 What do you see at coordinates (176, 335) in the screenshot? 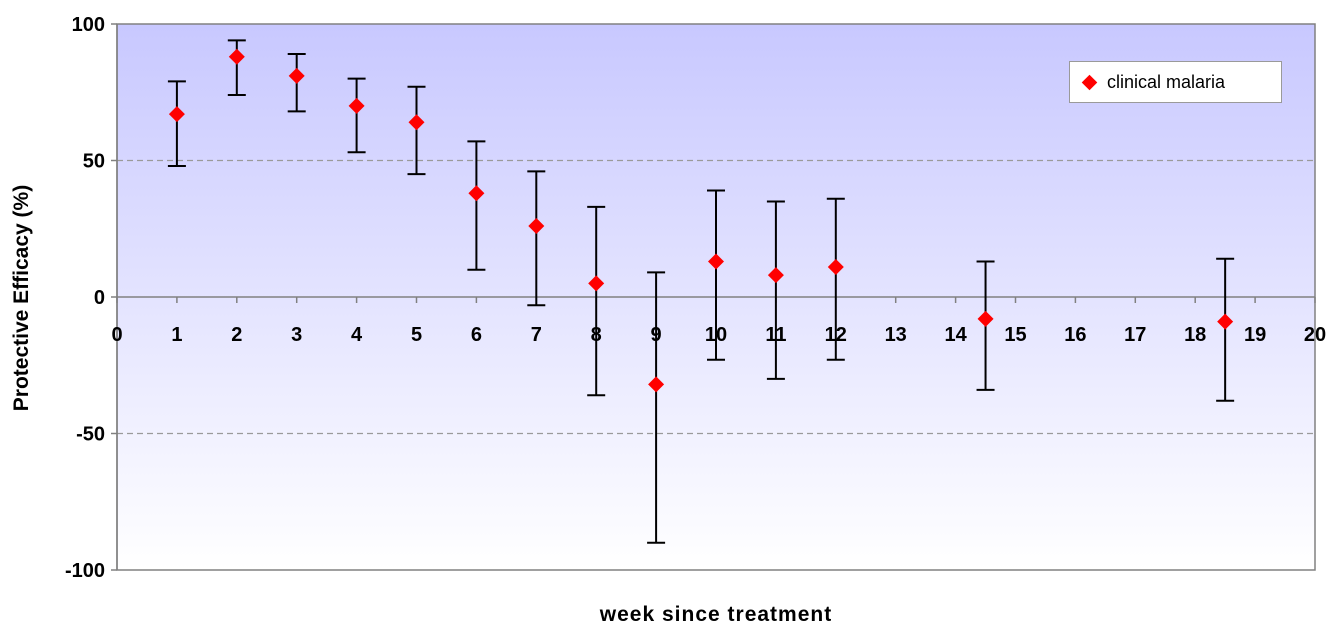
I see `x-tick-label: 1` at bounding box center [176, 335].